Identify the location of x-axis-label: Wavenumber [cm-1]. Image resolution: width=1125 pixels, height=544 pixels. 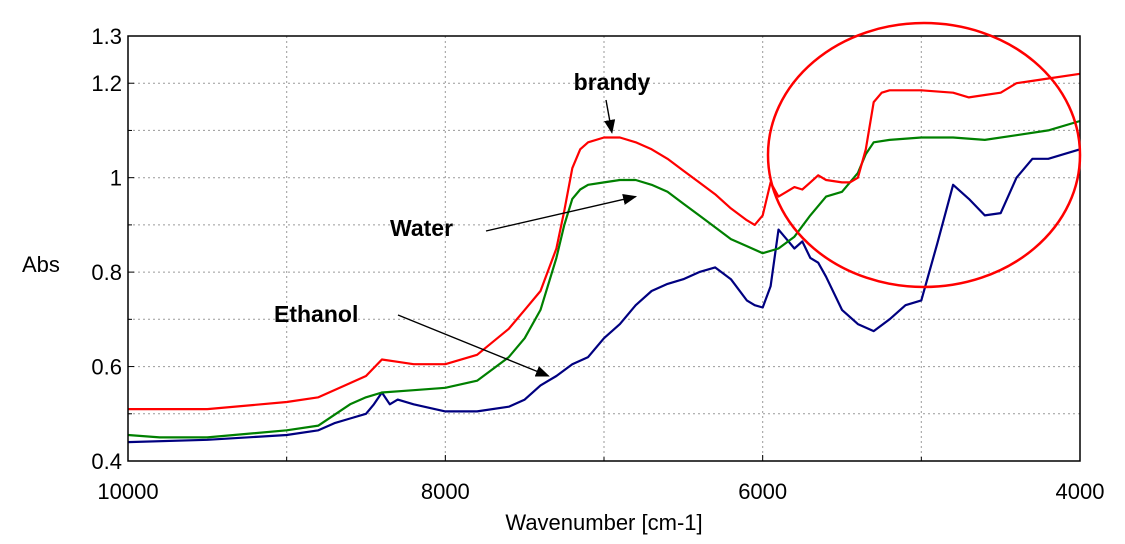
(603, 522).